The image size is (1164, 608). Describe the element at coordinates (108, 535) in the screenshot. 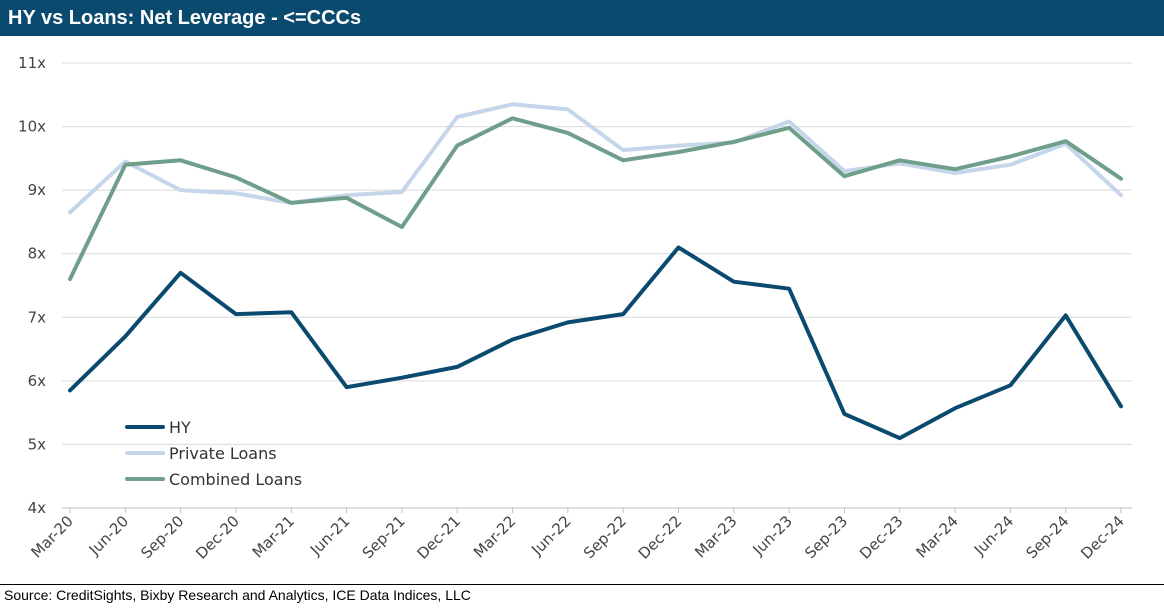

I see `x-tick-label: Jun-20` at that location.